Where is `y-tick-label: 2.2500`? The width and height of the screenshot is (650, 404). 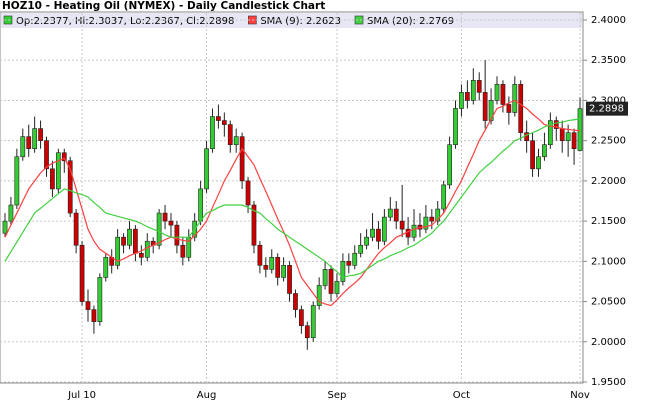 y-tick-label: 2.2500 is located at coordinates (608, 141).